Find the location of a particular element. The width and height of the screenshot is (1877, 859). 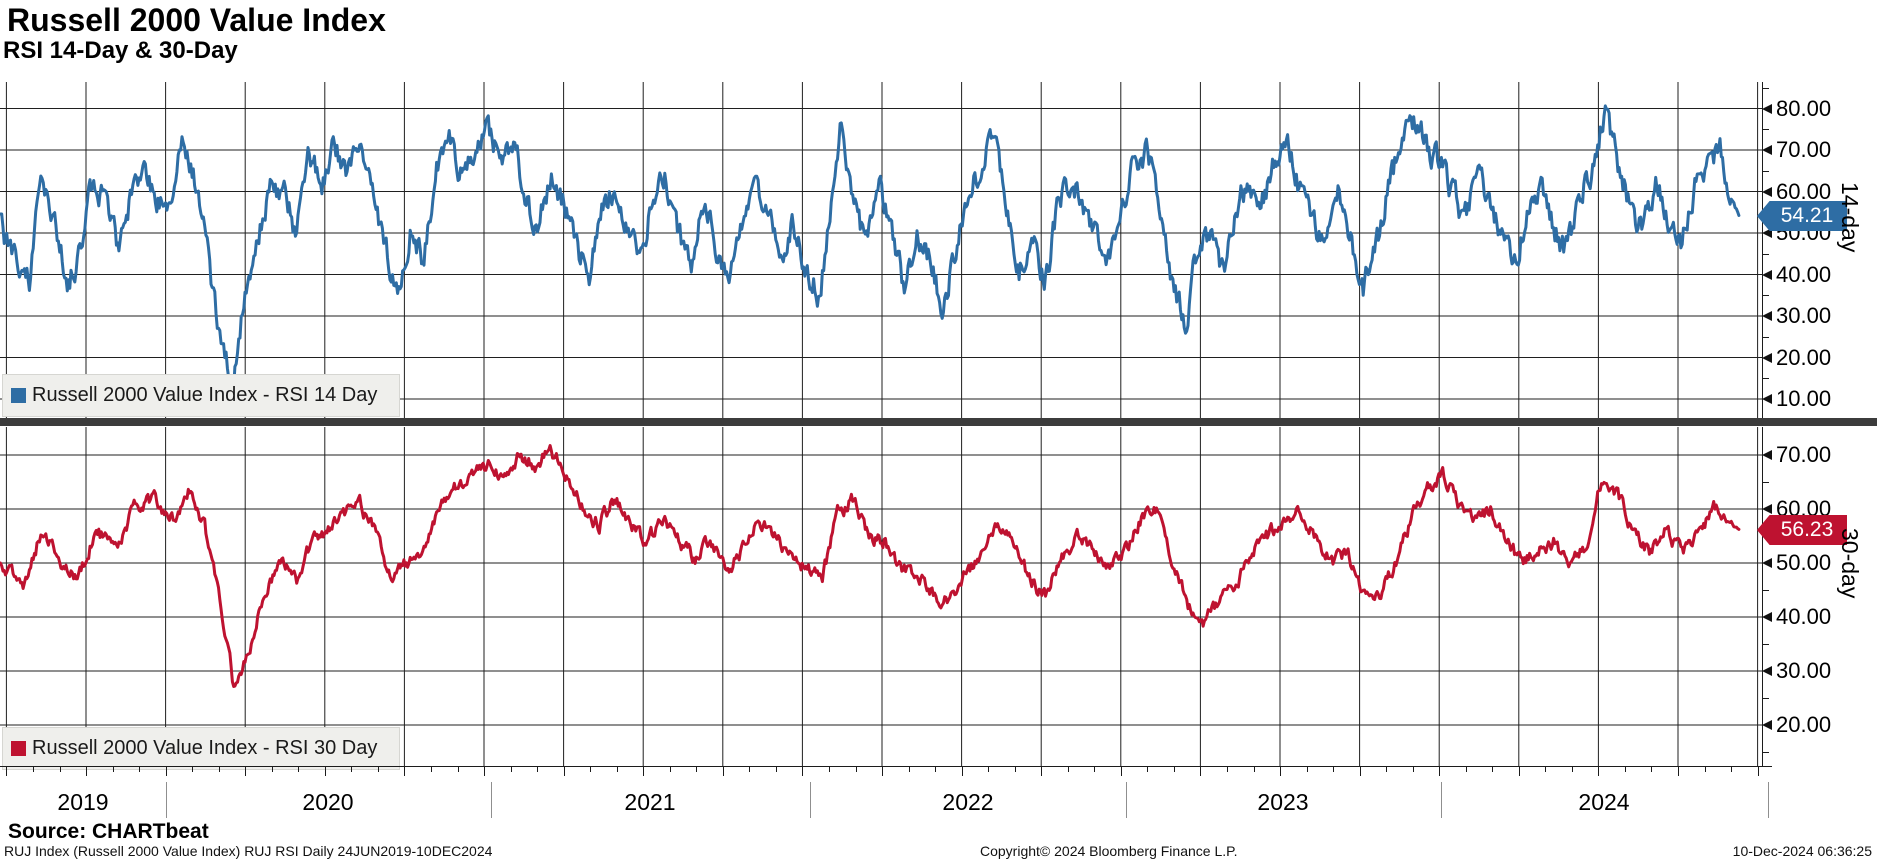

footer-timestamp: 10-Dec-2024 06:36:25 is located at coordinates (1802, 851).